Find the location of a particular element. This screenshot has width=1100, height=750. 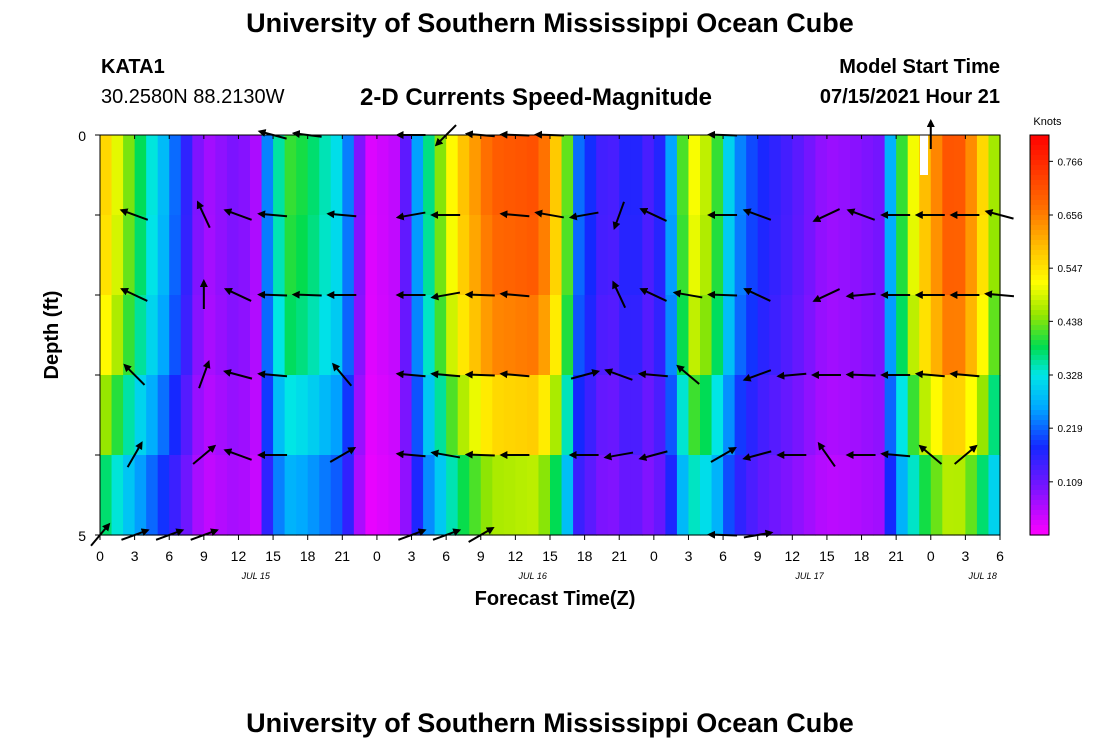

x-tick-label: 18 is located at coordinates (308, 556).